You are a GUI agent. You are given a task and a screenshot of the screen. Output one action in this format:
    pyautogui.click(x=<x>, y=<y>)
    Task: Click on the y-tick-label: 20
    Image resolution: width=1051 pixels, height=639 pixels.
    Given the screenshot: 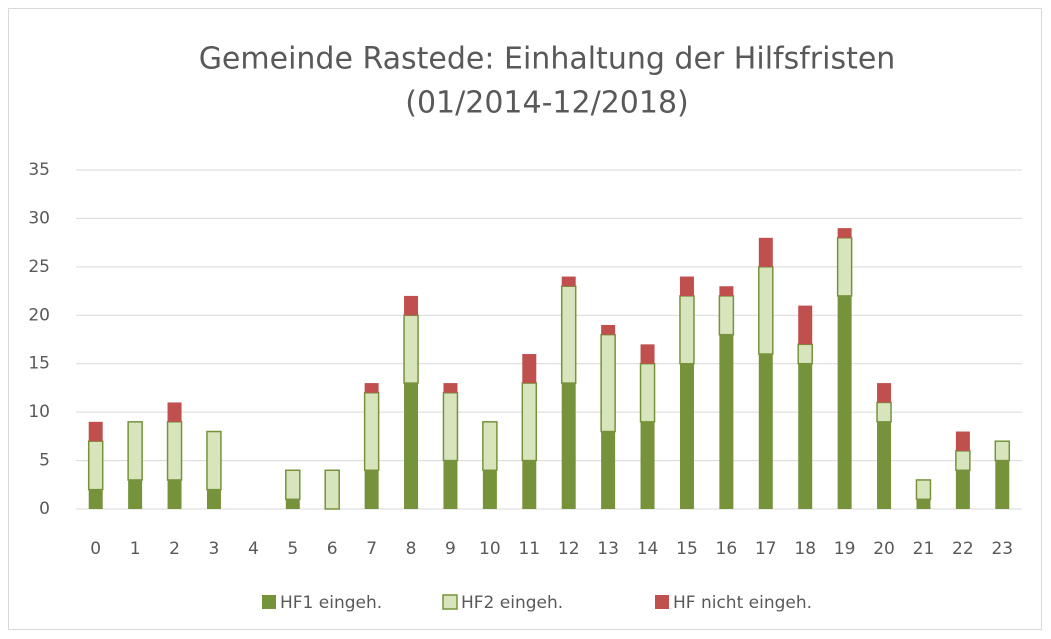 What is the action you would take?
    pyautogui.click(x=39, y=315)
    